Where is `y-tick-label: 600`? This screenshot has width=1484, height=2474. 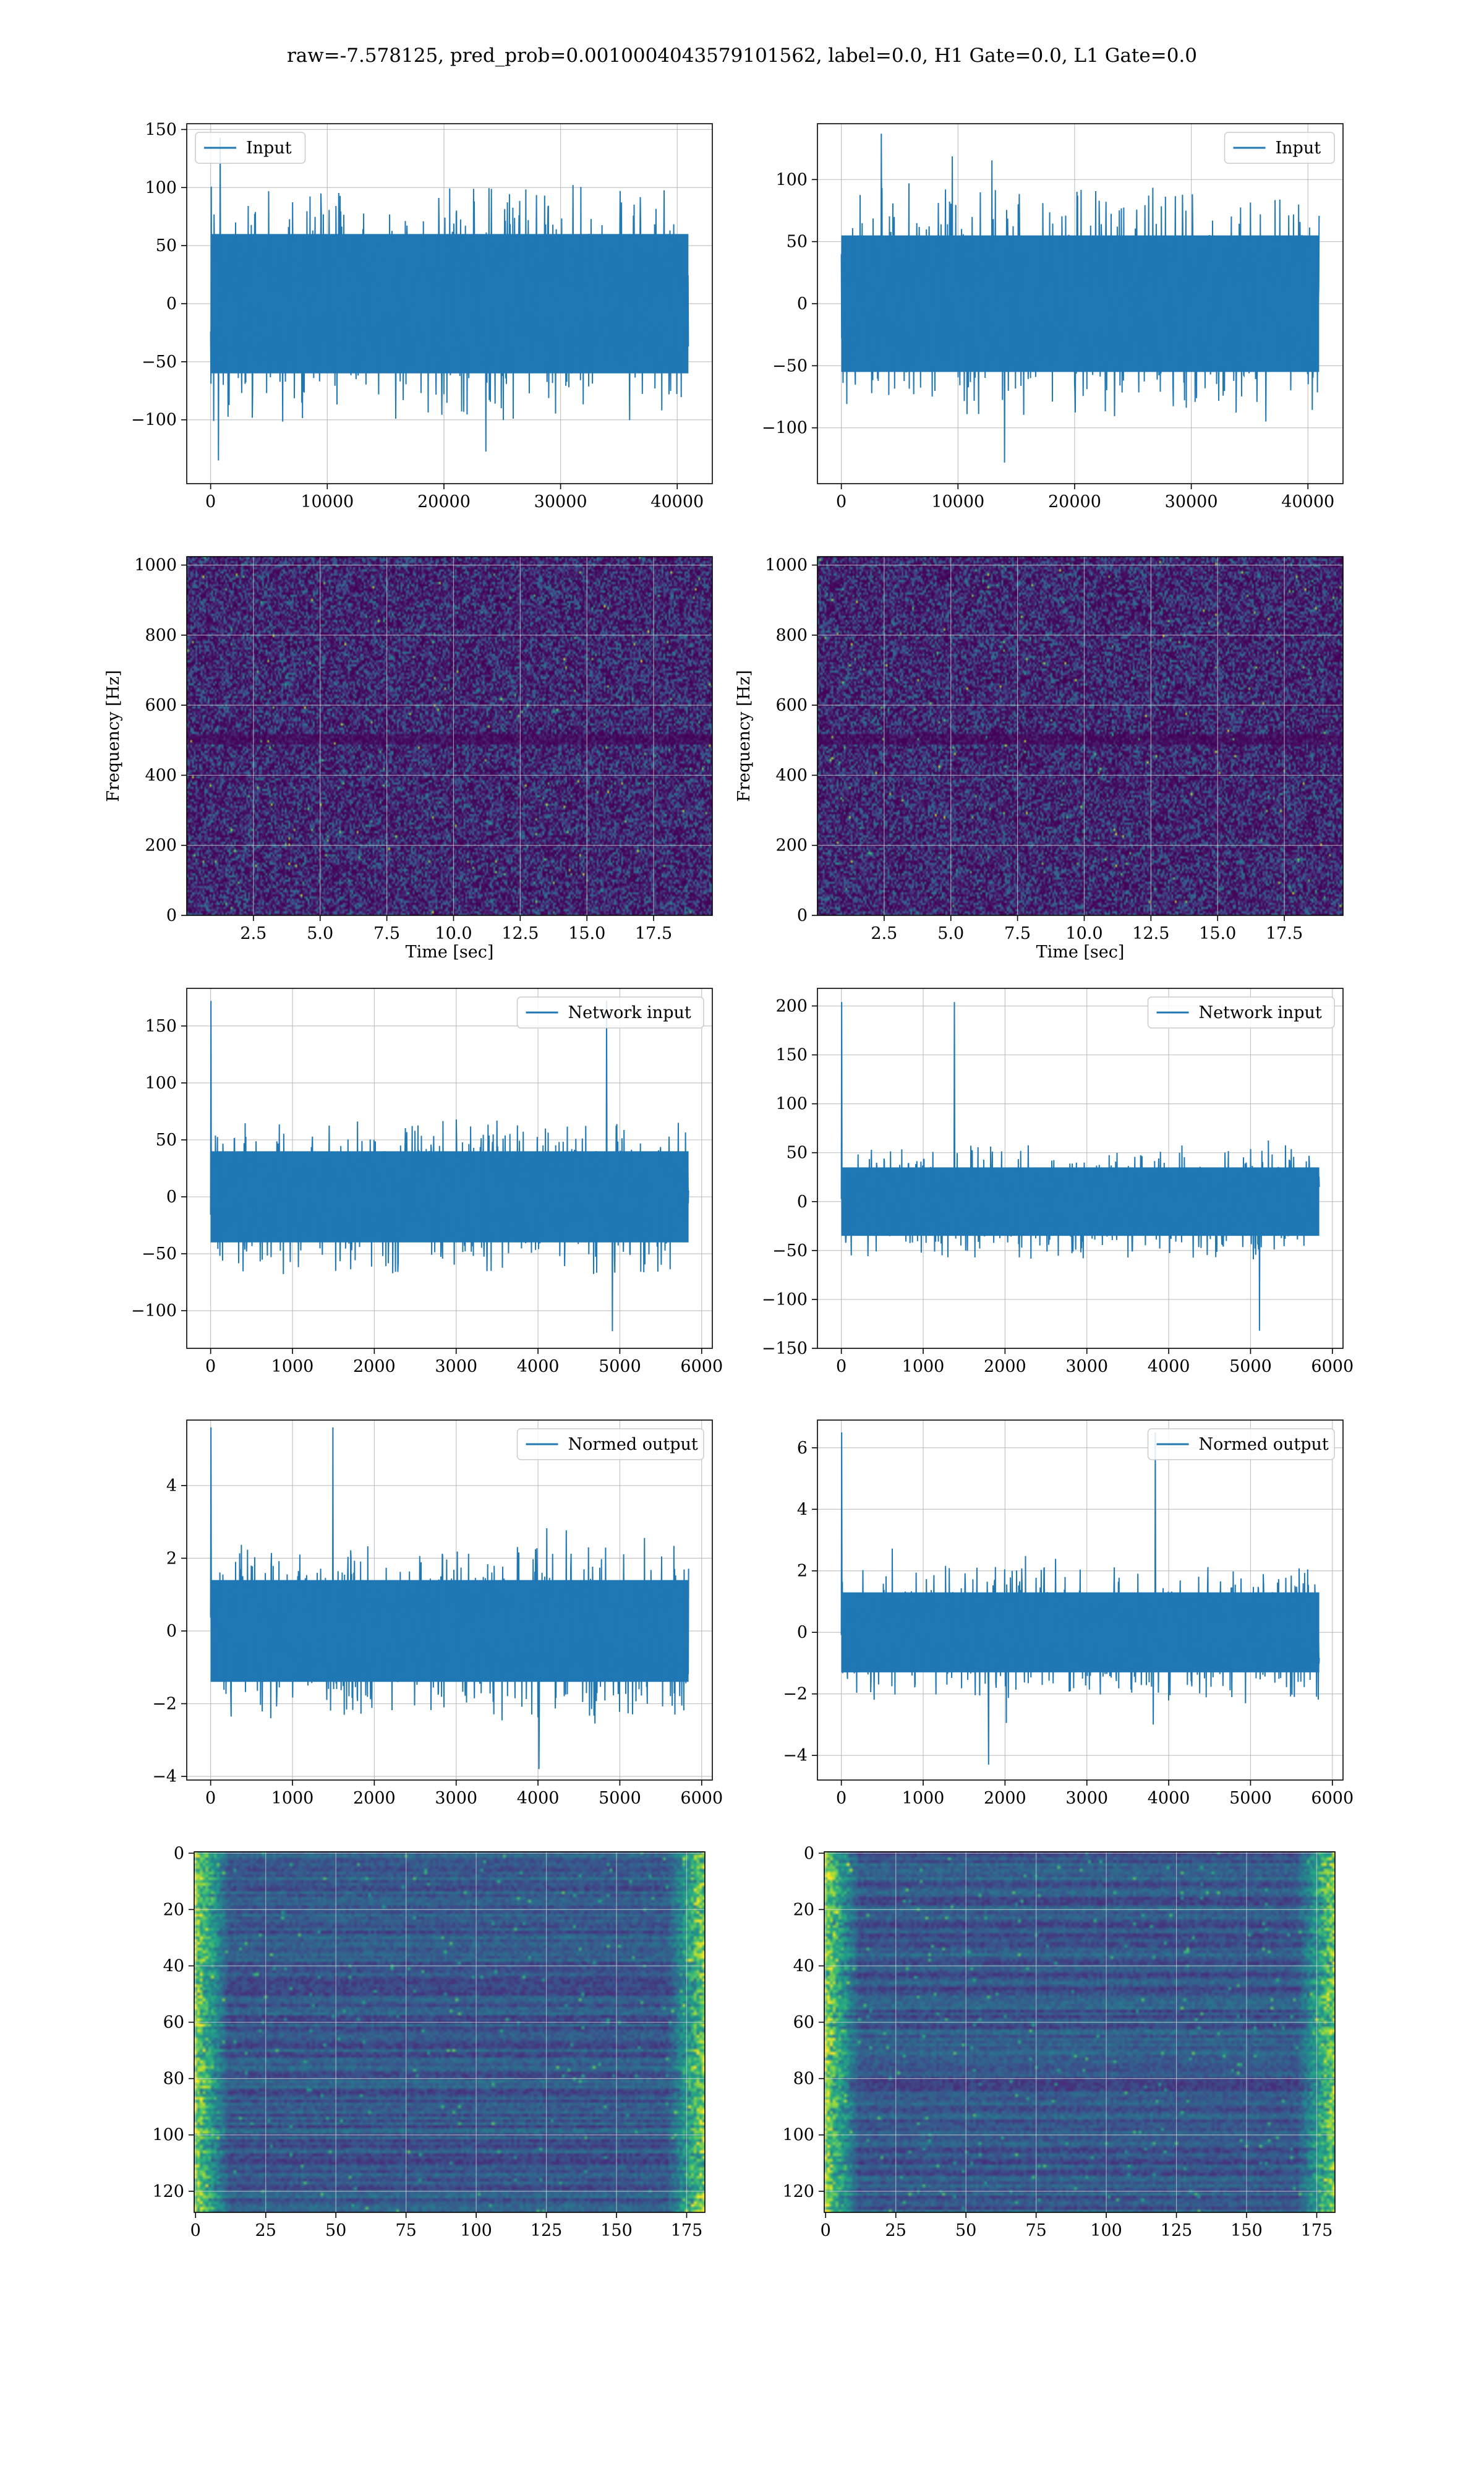
y-tick-label: 600 is located at coordinates (791, 705).